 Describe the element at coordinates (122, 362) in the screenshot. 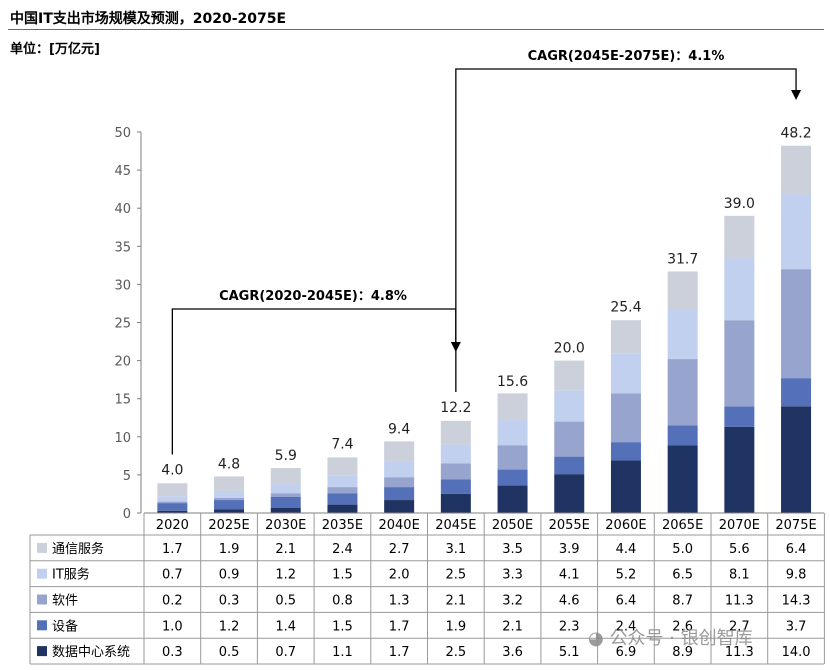

I see `y-tick-label: 20` at that location.